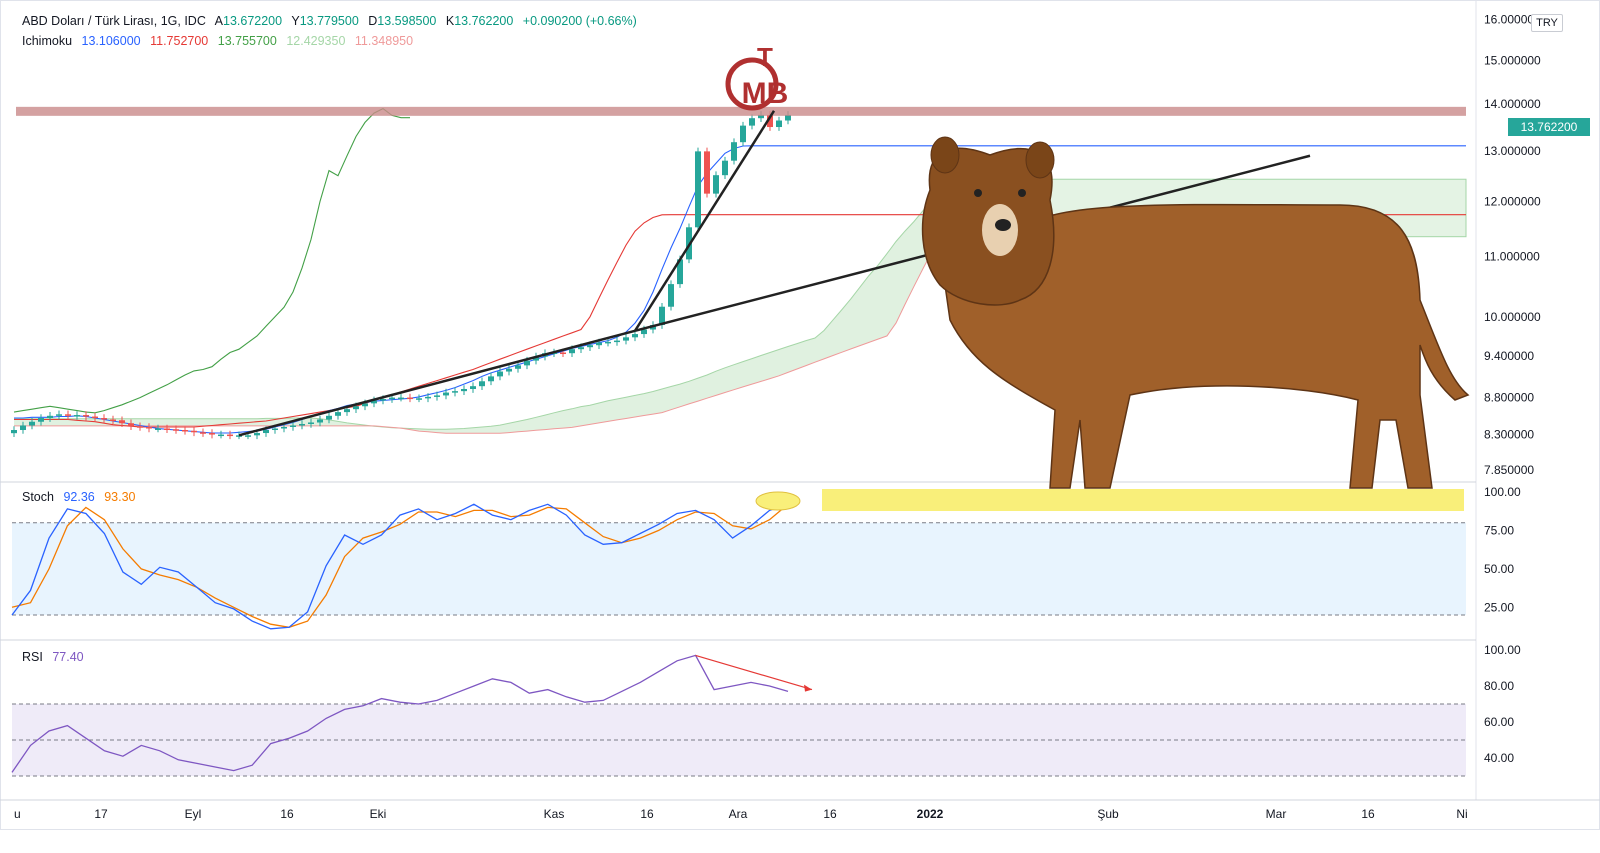  I want to click on price-axis-label: 10.000000, so click(1512, 317).